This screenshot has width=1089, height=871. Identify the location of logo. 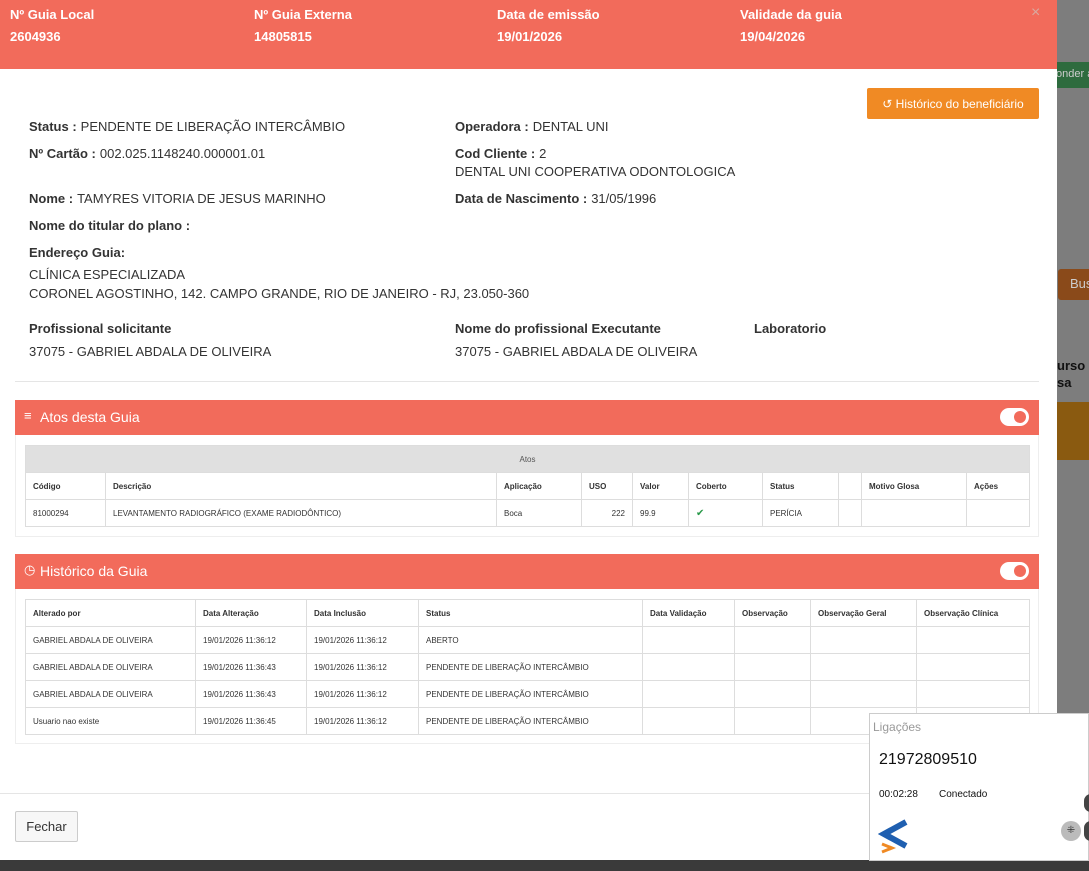
(893, 836).